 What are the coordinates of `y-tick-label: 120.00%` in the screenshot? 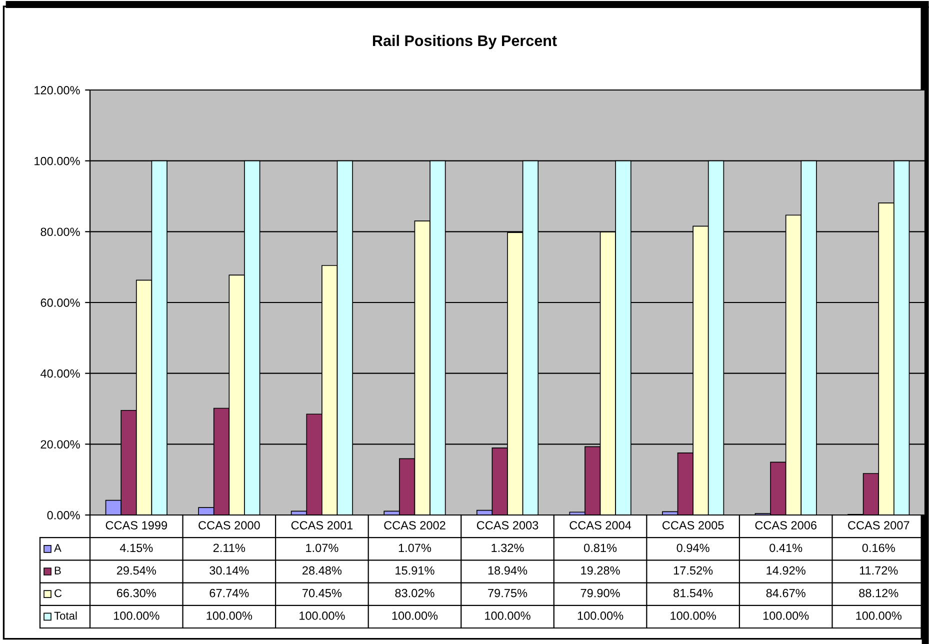 It's located at (57, 90).